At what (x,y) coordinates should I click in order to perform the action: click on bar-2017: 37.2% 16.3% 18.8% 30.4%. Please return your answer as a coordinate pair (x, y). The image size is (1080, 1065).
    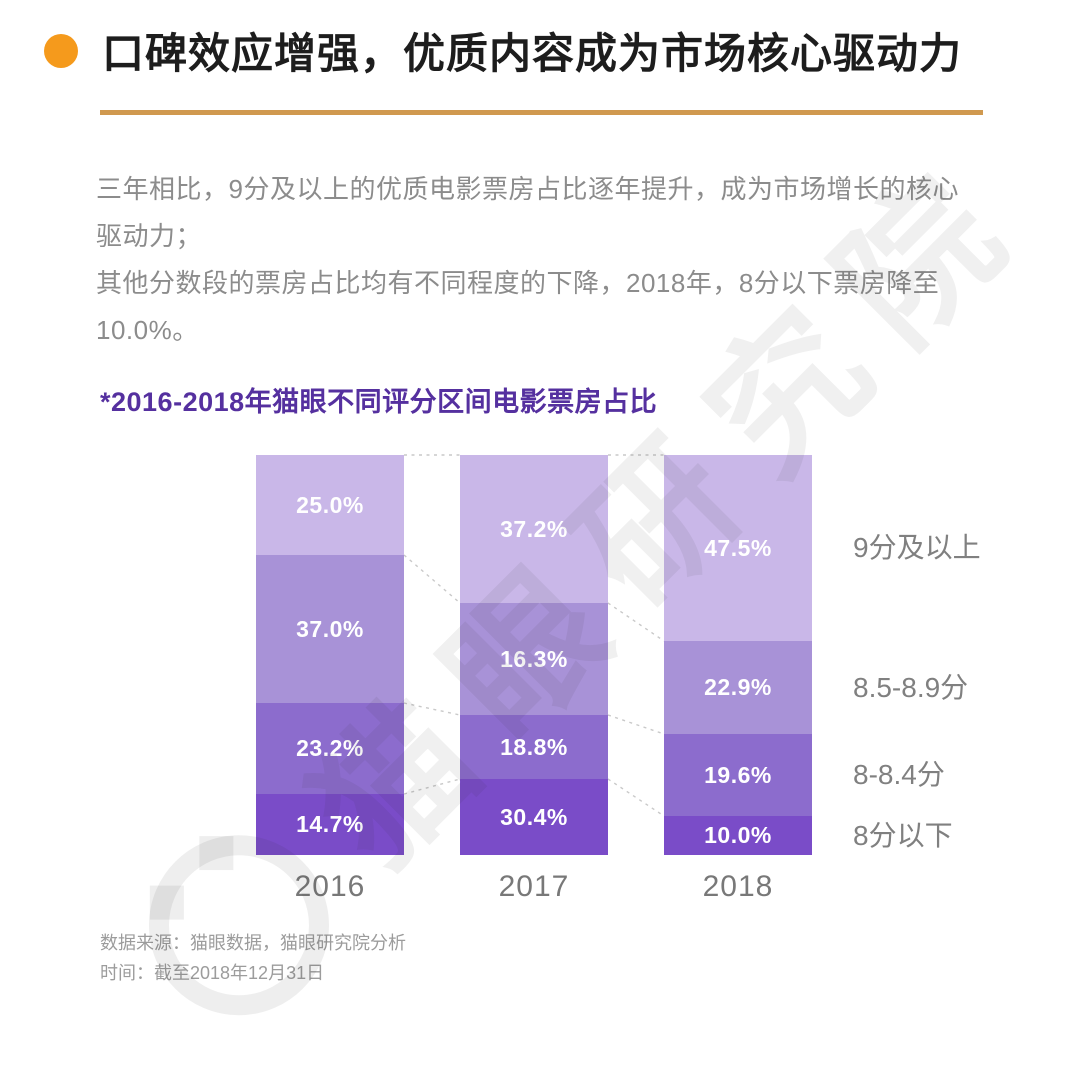
    Looking at the image, I should click on (534, 655).